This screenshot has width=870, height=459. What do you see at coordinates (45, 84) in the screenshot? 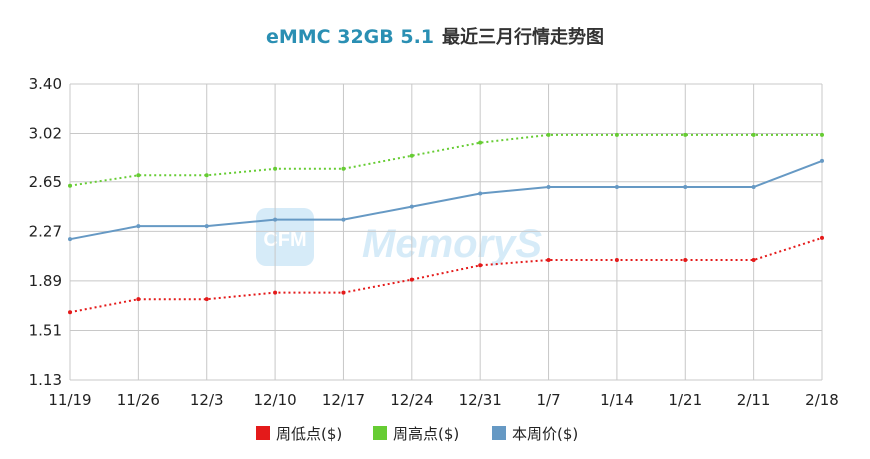
I see `y-tick-label: 3.40` at bounding box center [45, 84].